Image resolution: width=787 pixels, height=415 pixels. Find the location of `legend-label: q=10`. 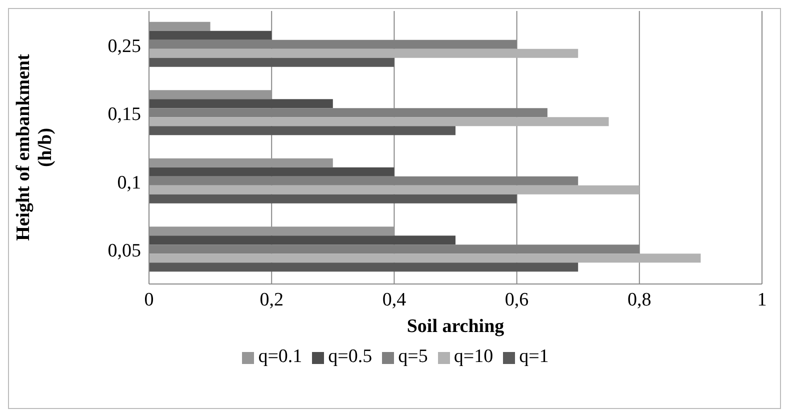

legend-label: q=10 is located at coordinates (474, 356).